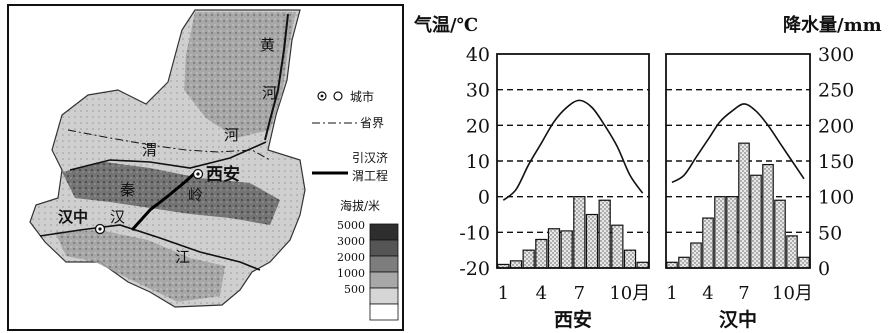 The width and height of the screenshot is (895, 333). What do you see at coordinates (267, 45) in the screenshot?
I see `label-huang: 黄` at bounding box center [267, 45].